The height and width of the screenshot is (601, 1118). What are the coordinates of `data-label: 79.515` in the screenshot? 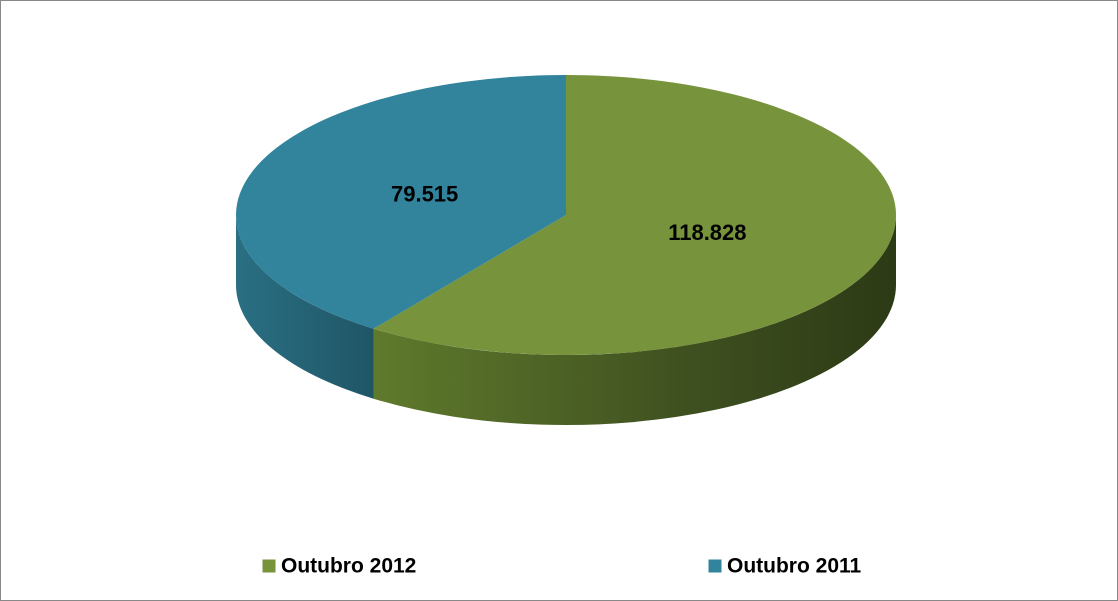 It's located at (424, 194).